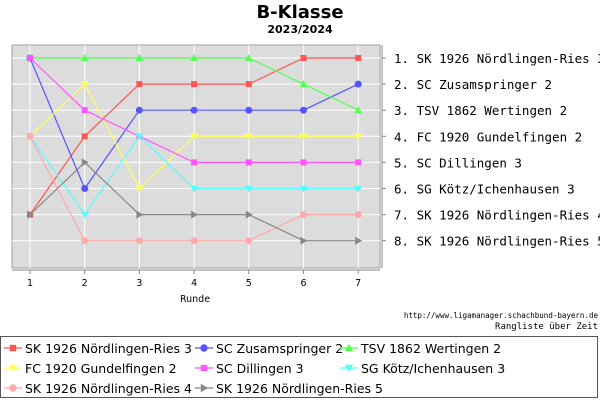 The image size is (600, 400). What do you see at coordinates (480, 110) in the screenshot?
I see `rank-label: 3. TSV 1862 Wertingen 2` at bounding box center [480, 110].